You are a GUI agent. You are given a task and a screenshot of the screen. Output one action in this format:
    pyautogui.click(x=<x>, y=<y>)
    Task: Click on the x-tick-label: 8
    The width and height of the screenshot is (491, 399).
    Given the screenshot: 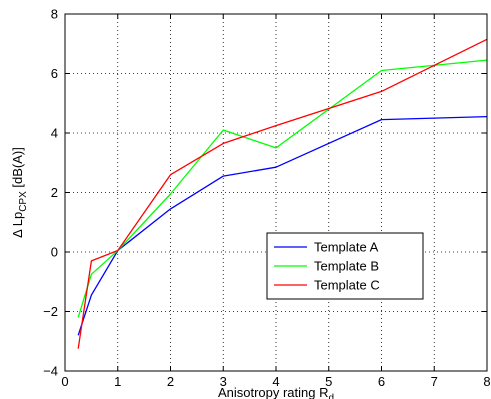 What is the action you would take?
    pyautogui.click(x=486, y=381)
    